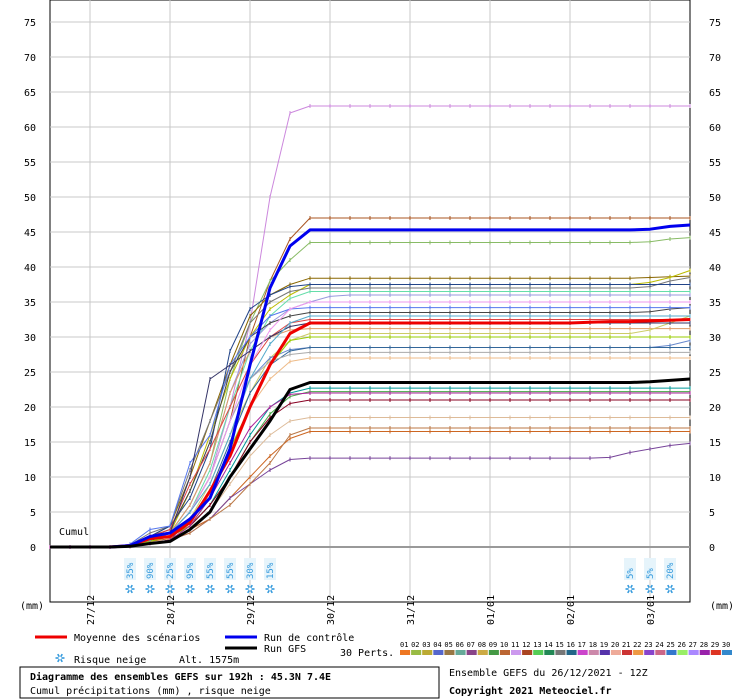 This screenshot has width=740, height=700. I want to click on y-tick-label-right: 35, so click(715, 303).